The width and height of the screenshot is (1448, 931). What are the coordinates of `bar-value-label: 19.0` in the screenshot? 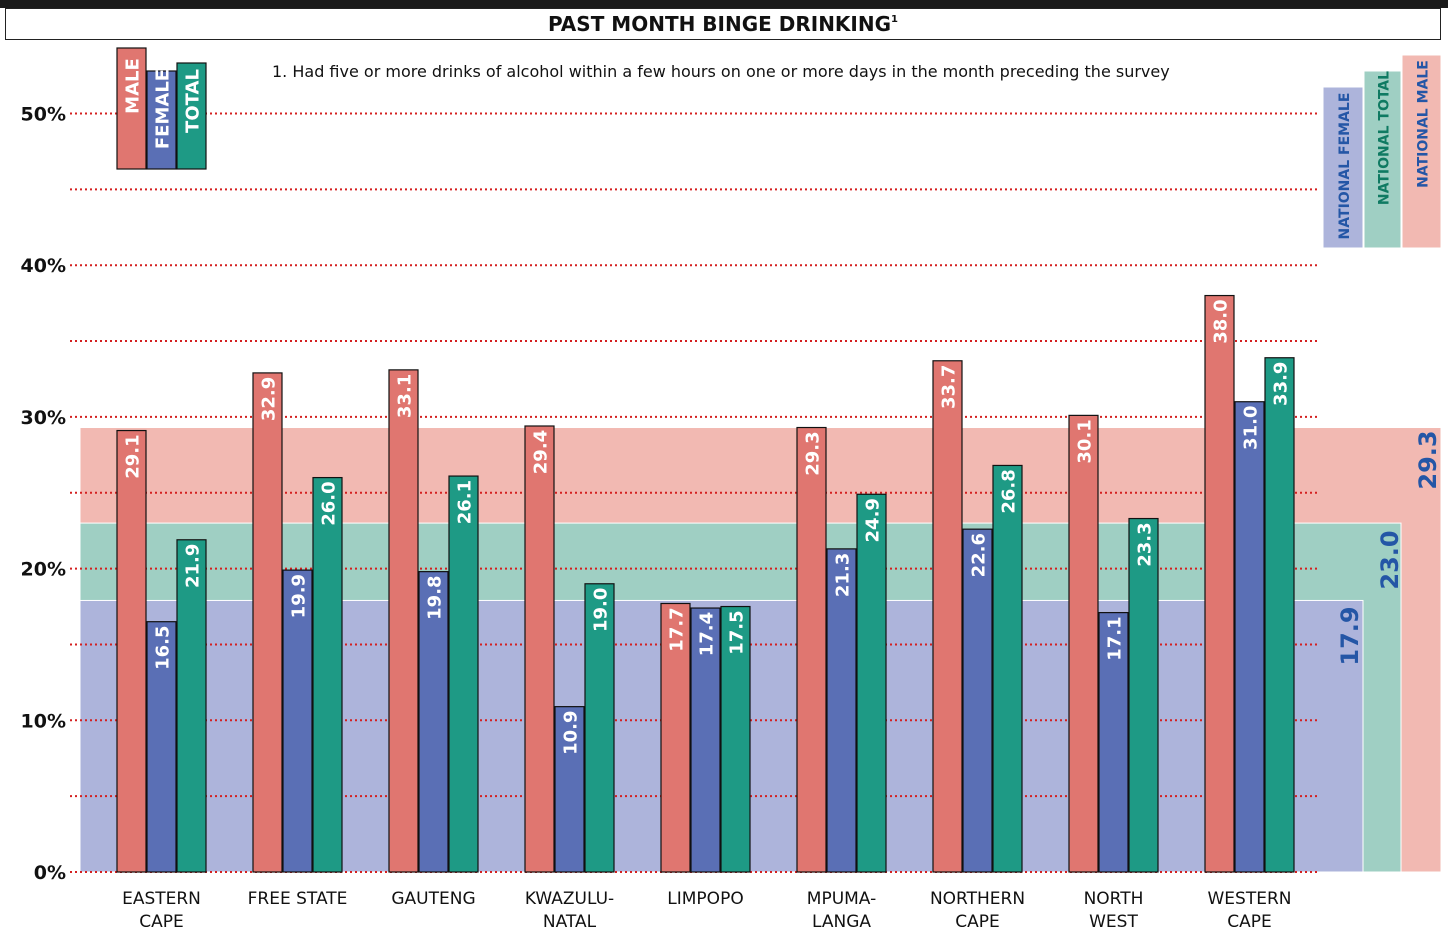 It's located at (601, 610).